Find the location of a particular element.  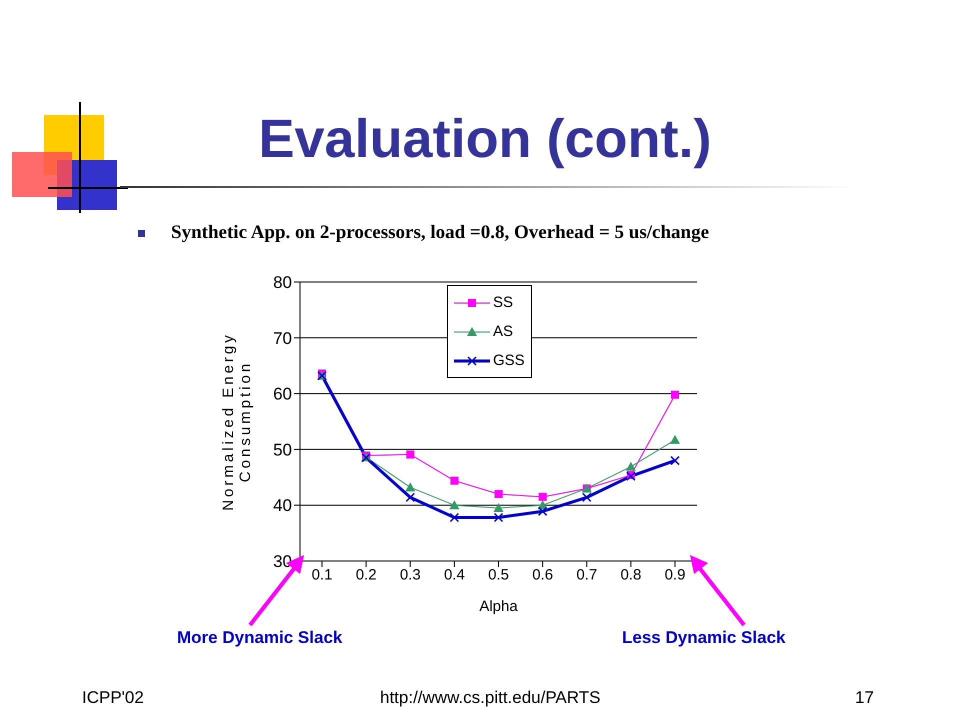

text: Less Dynamic Slack is located at coordinates (704, 638).